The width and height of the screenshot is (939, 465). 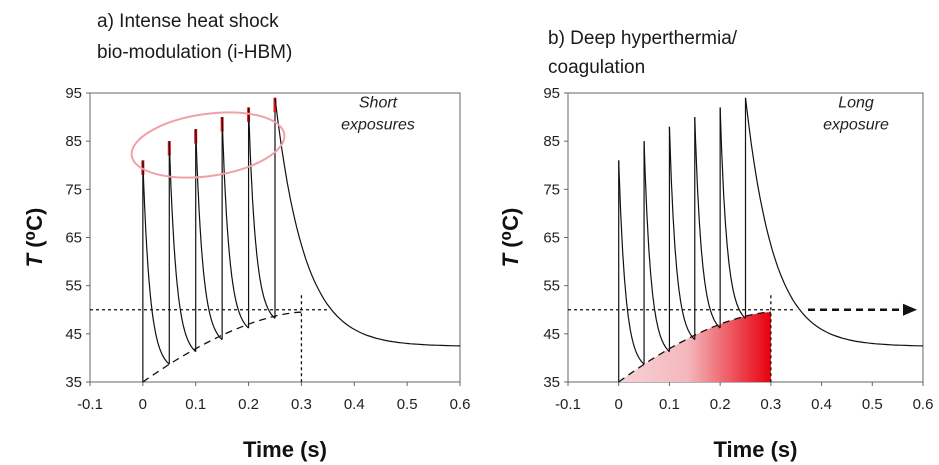 What do you see at coordinates (378, 102) in the screenshot?
I see `annotation-line-1: Short` at bounding box center [378, 102].